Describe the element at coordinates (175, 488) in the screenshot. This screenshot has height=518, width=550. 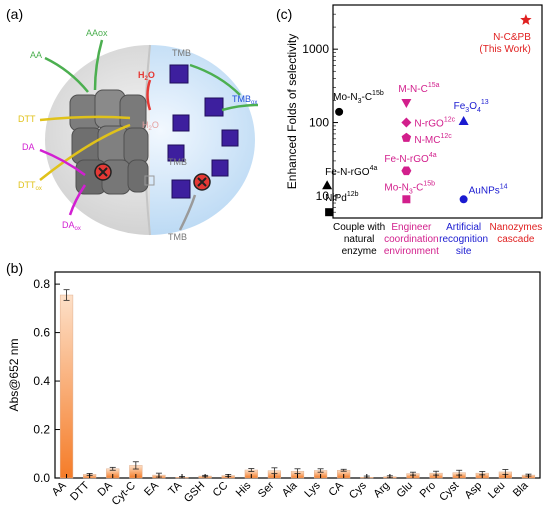
I see `x-tick-label: TA` at that location.